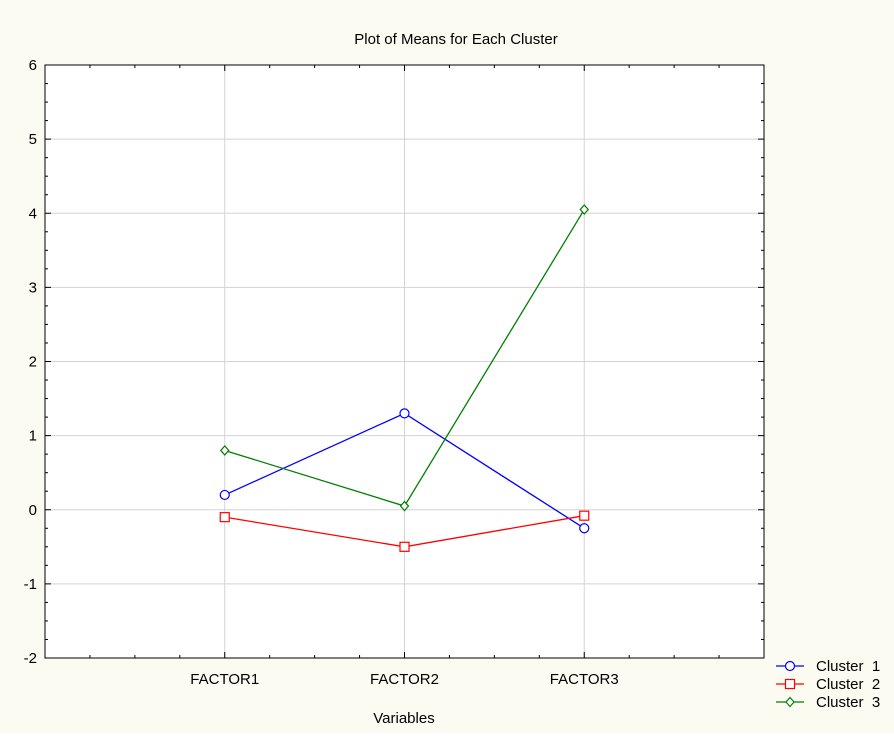 The width and height of the screenshot is (894, 738). I want to click on chart-title: Plot of Means for Each Cluster, so click(455, 39).